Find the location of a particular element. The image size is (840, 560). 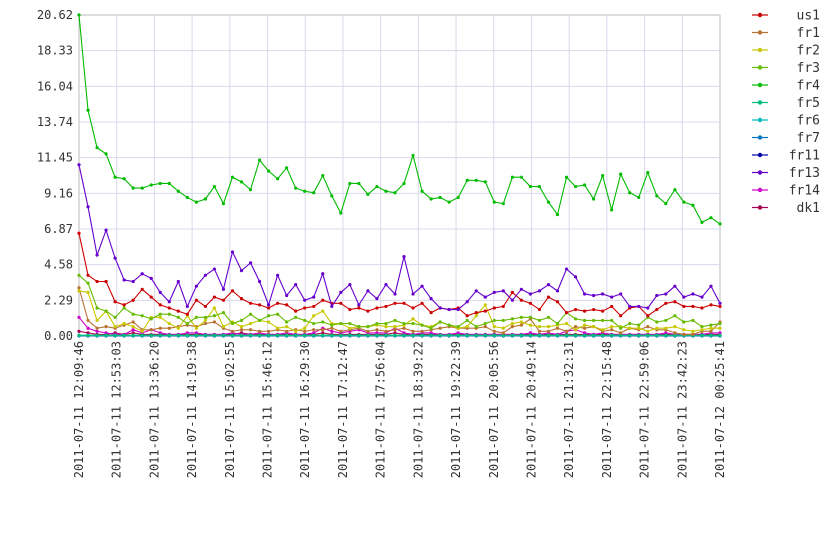

x-tick-label: 2011-07-11 18:39:22 is located at coordinates (418, 409).